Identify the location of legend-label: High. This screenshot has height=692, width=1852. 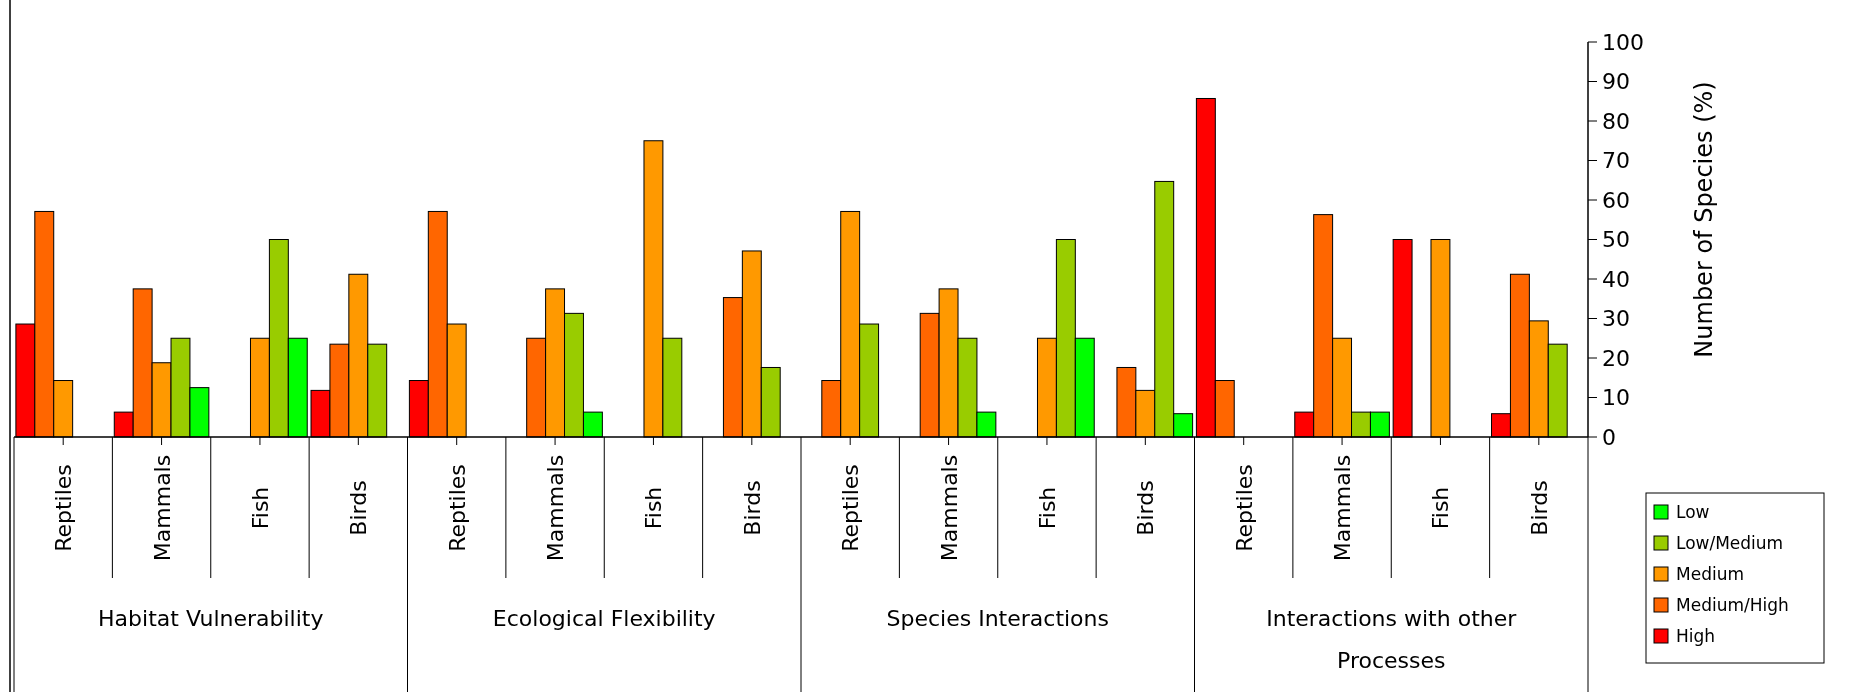
(1696, 635).